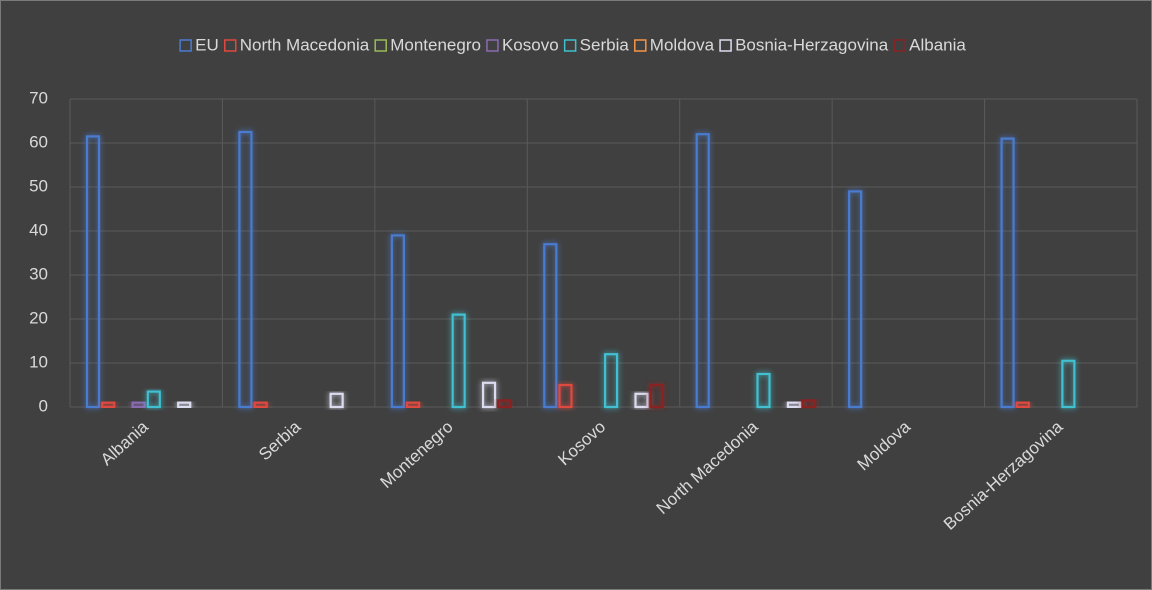 The height and width of the screenshot is (590, 1152). What do you see at coordinates (38, 185) in the screenshot?
I see `y-tick-label: 50` at bounding box center [38, 185].